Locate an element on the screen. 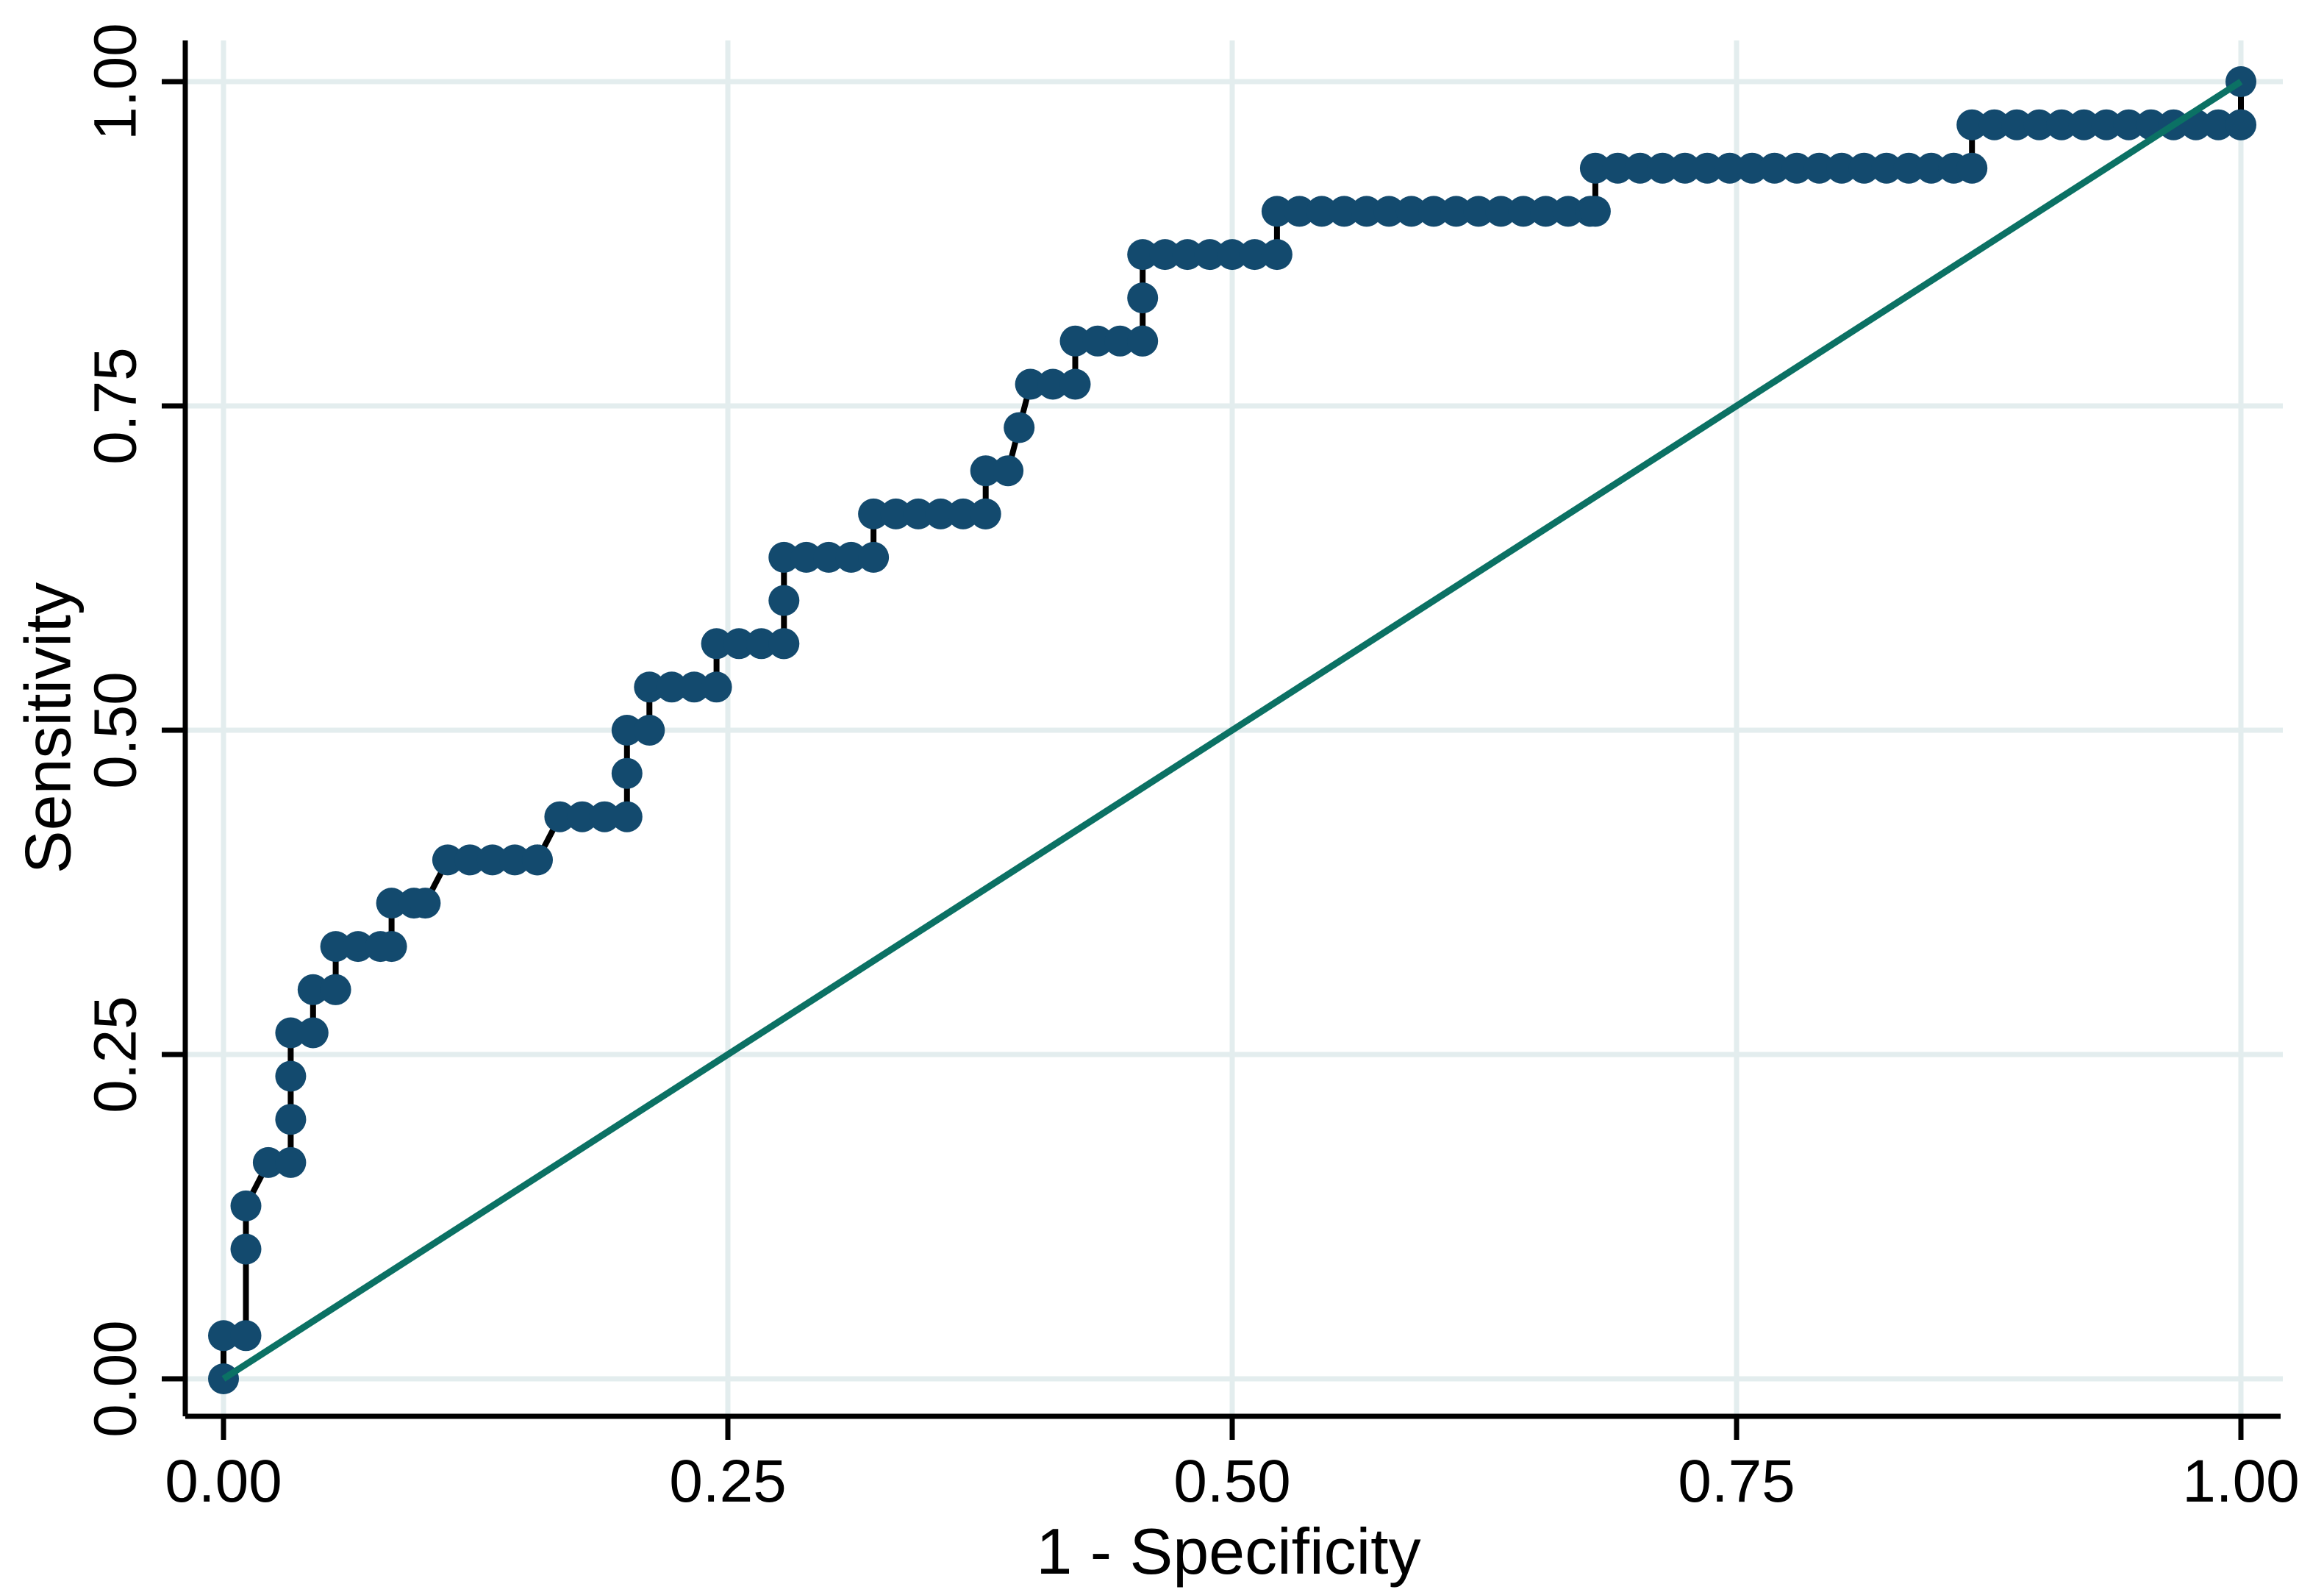  x-tick-label: 0.75 is located at coordinates (1736, 1482).